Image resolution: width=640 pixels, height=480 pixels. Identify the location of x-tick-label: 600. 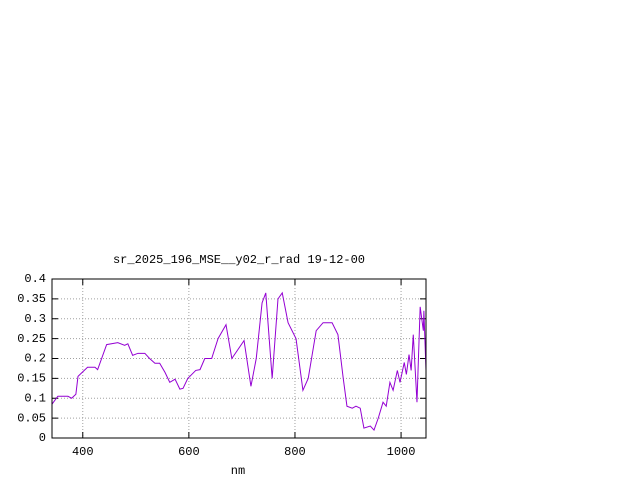
(189, 452).